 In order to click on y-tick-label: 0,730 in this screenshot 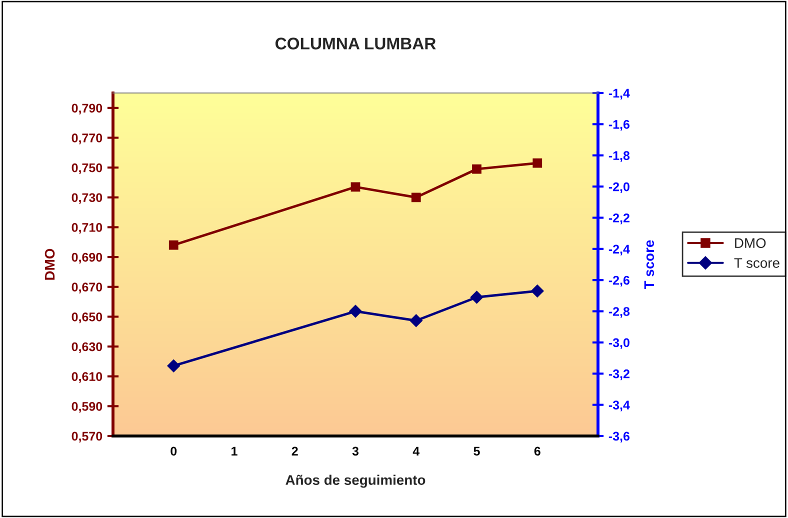, I will do `click(87, 198)`.